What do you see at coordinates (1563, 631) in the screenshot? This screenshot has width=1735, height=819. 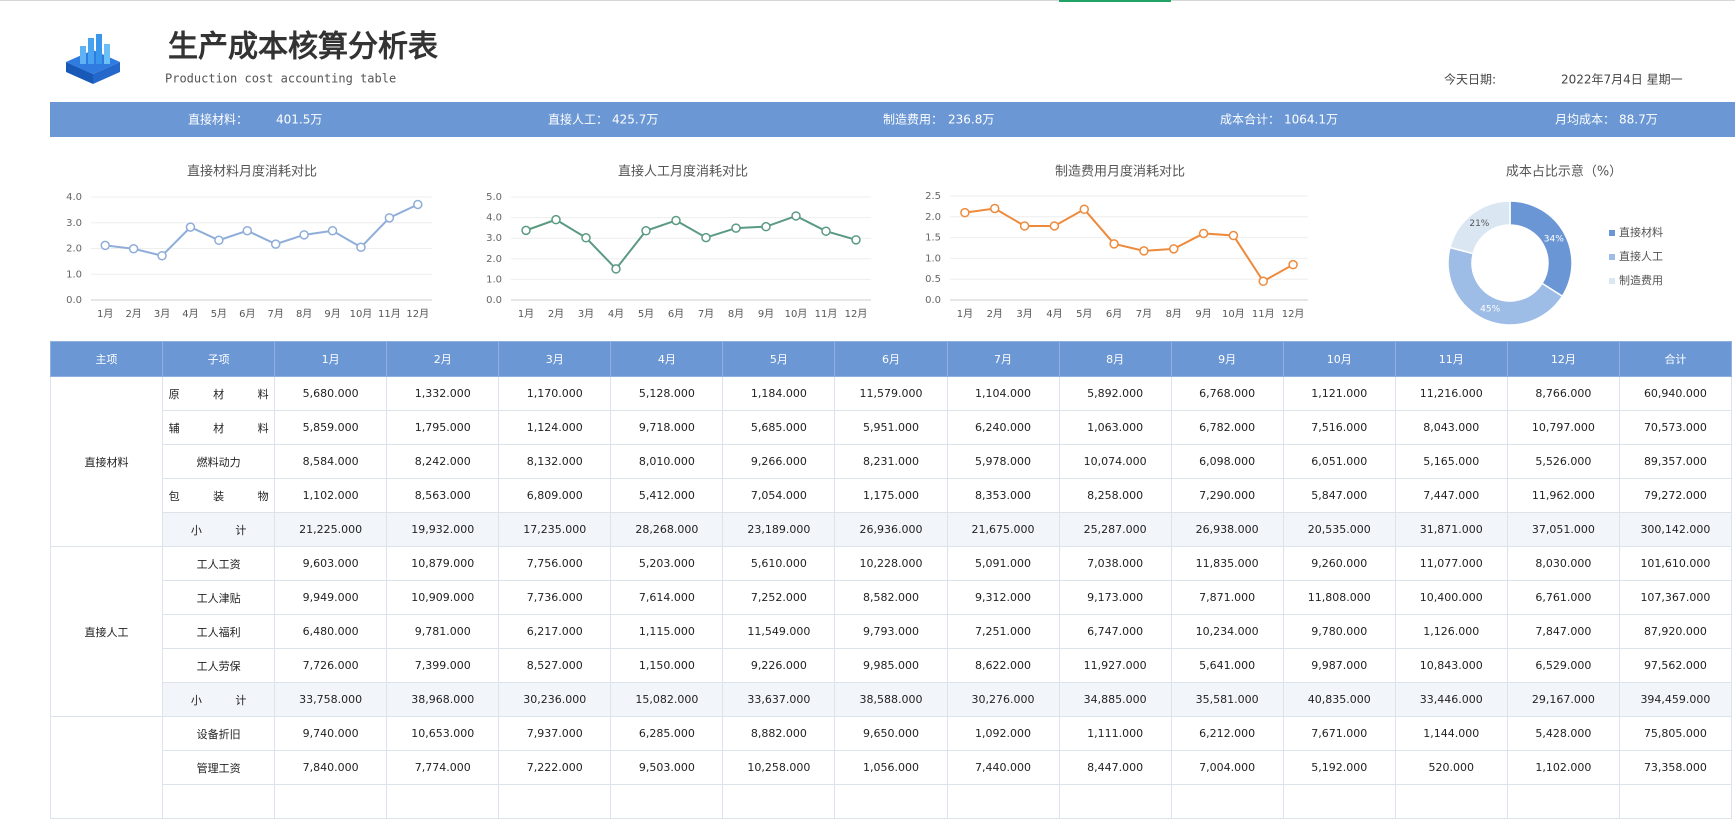 I see `cell: 7,847.000` at bounding box center [1563, 631].